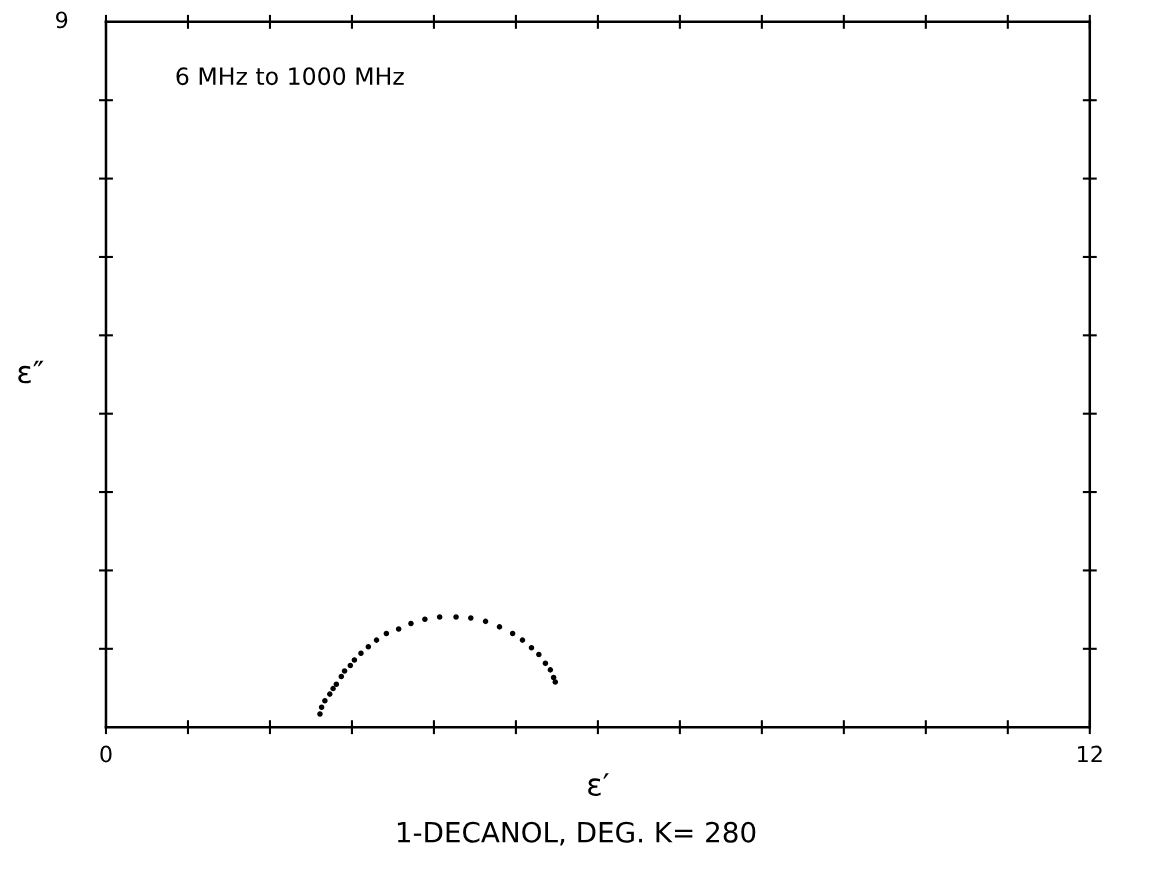 The width and height of the screenshot is (1152, 874). What do you see at coordinates (1090, 754) in the screenshot?
I see `x-tick-label: 12` at bounding box center [1090, 754].